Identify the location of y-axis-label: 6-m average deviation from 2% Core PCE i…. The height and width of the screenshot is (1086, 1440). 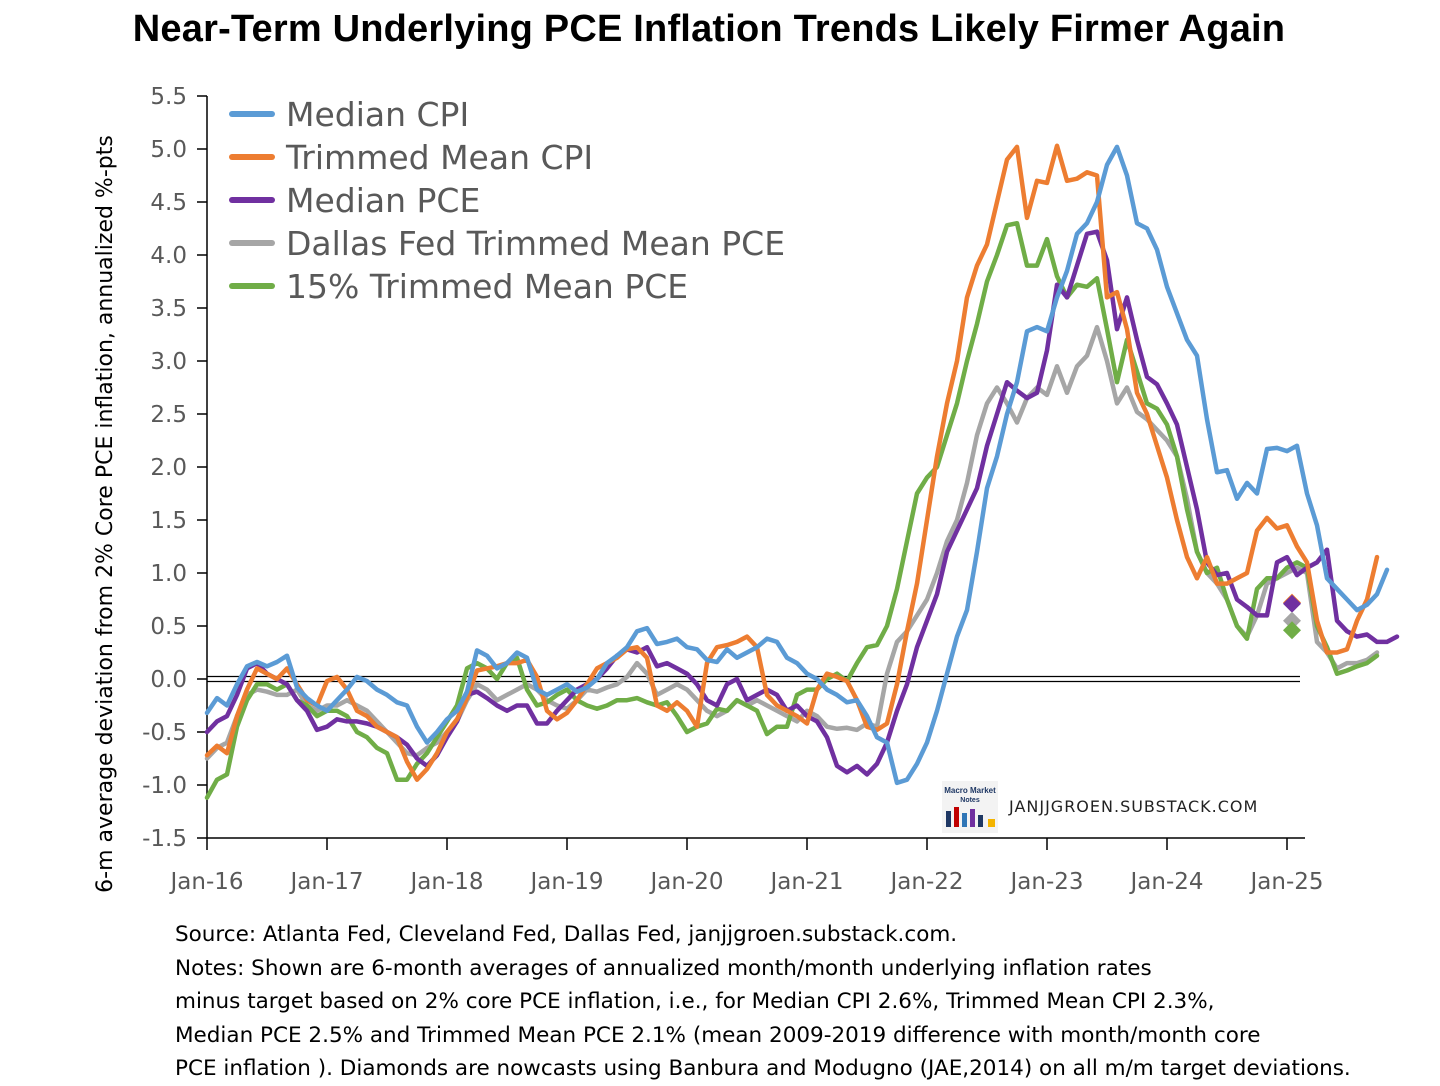
(105, 514).